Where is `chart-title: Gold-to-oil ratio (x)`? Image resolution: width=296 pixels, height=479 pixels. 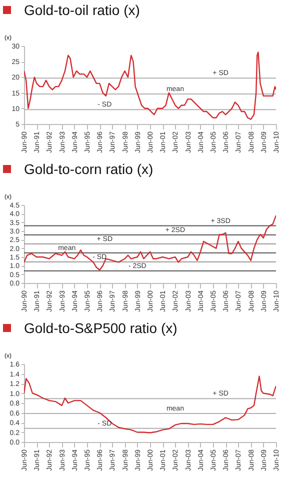
chart-title: Gold-to-oil ratio (x) is located at coordinates (82, 10).